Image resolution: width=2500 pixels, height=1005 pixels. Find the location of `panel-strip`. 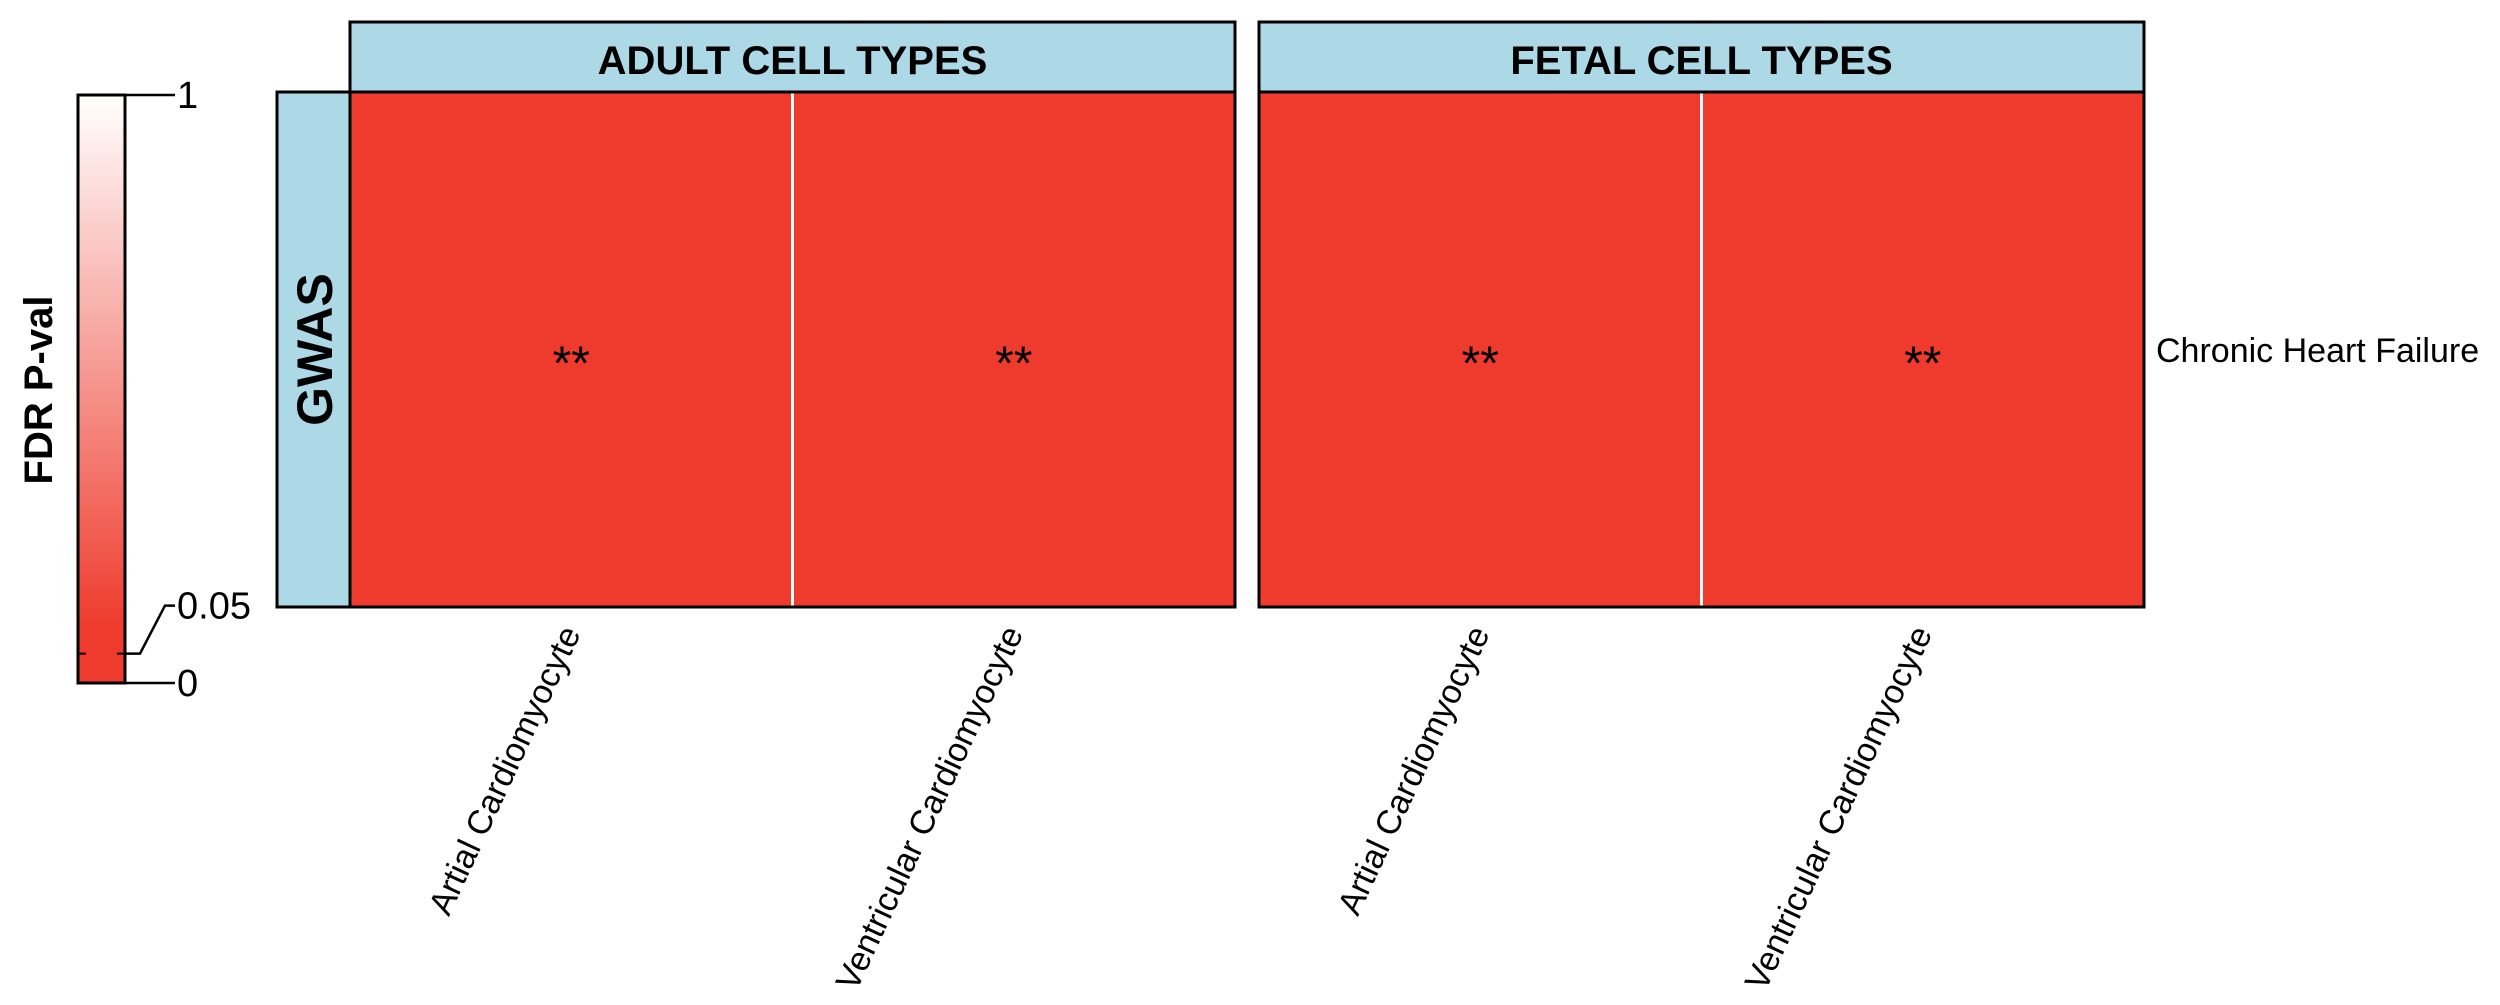

panel-strip is located at coordinates (1701, 57).